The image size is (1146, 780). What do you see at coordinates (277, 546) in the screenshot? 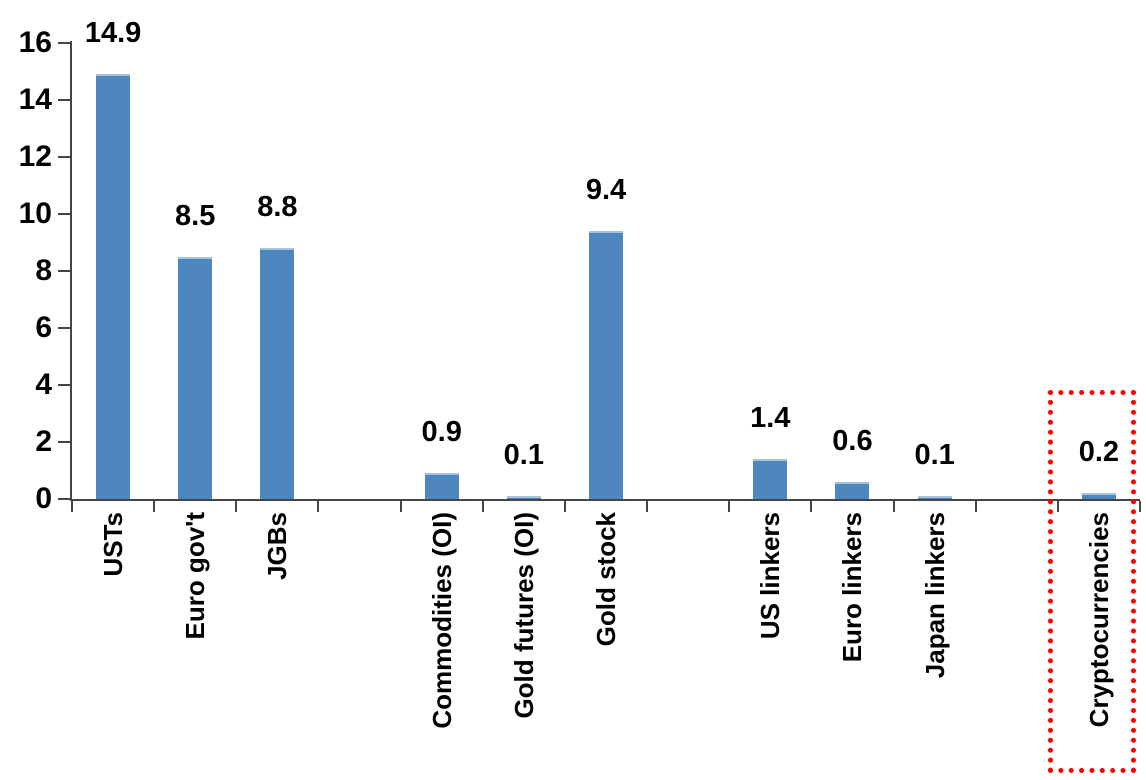
I see `category-label: JGBs` at bounding box center [277, 546].